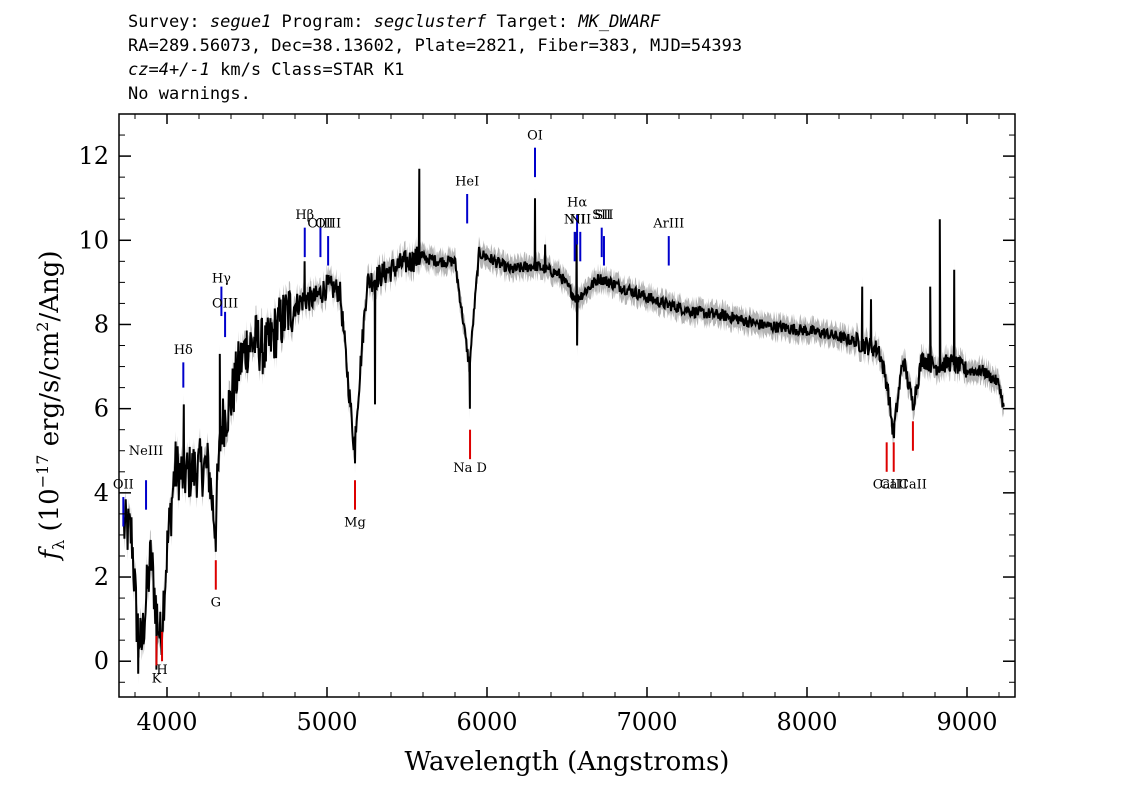  I want to click on emission-label-oi: OI, so click(535, 135).